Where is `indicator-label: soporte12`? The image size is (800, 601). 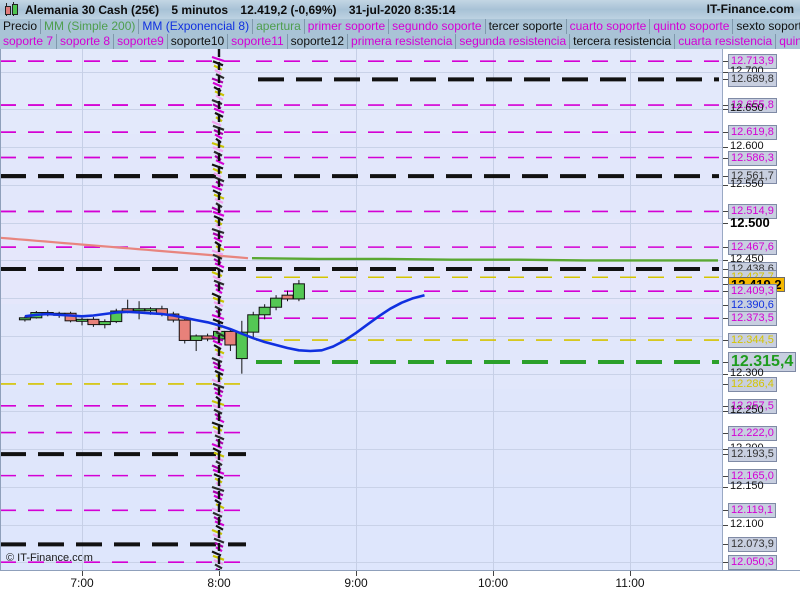 indicator-label: soporte12 is located at coordinates (318, 41).